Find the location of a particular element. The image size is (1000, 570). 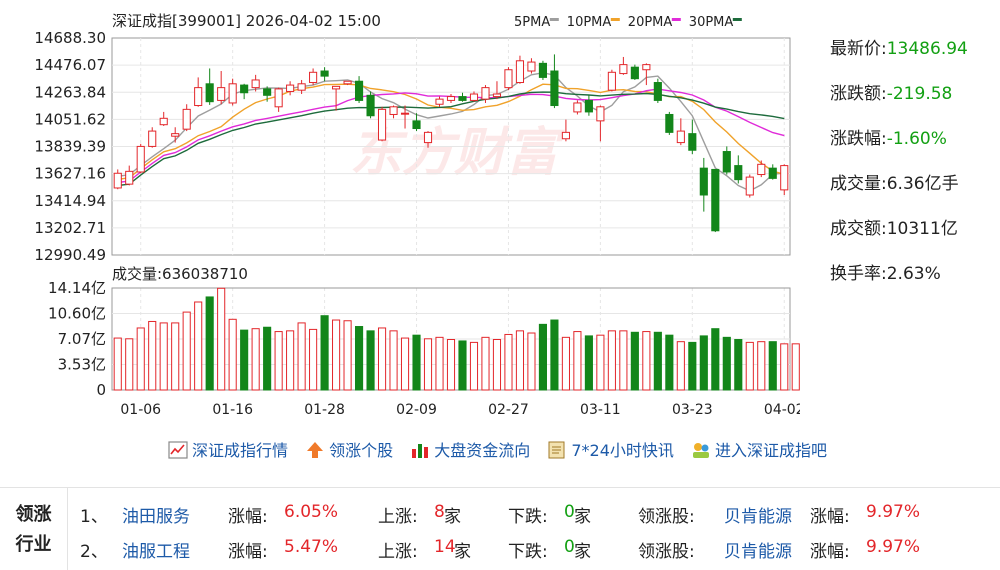

stat-turnover: 成交额:10311亿 is located at coordinates (894, 229).